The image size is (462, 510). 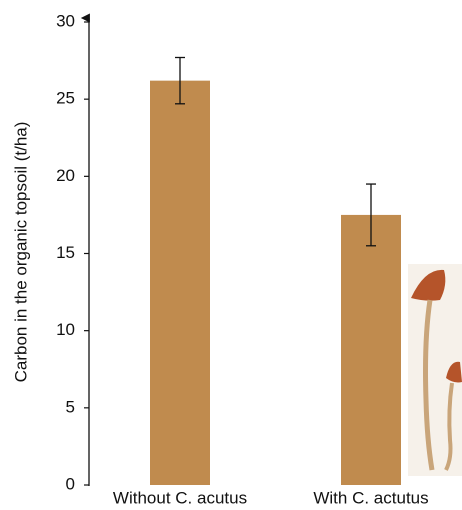 What do you see at coordinates (70, 406) in the screenshot?
I see `y-tick-label: 5` at bounding box center [70, 406].